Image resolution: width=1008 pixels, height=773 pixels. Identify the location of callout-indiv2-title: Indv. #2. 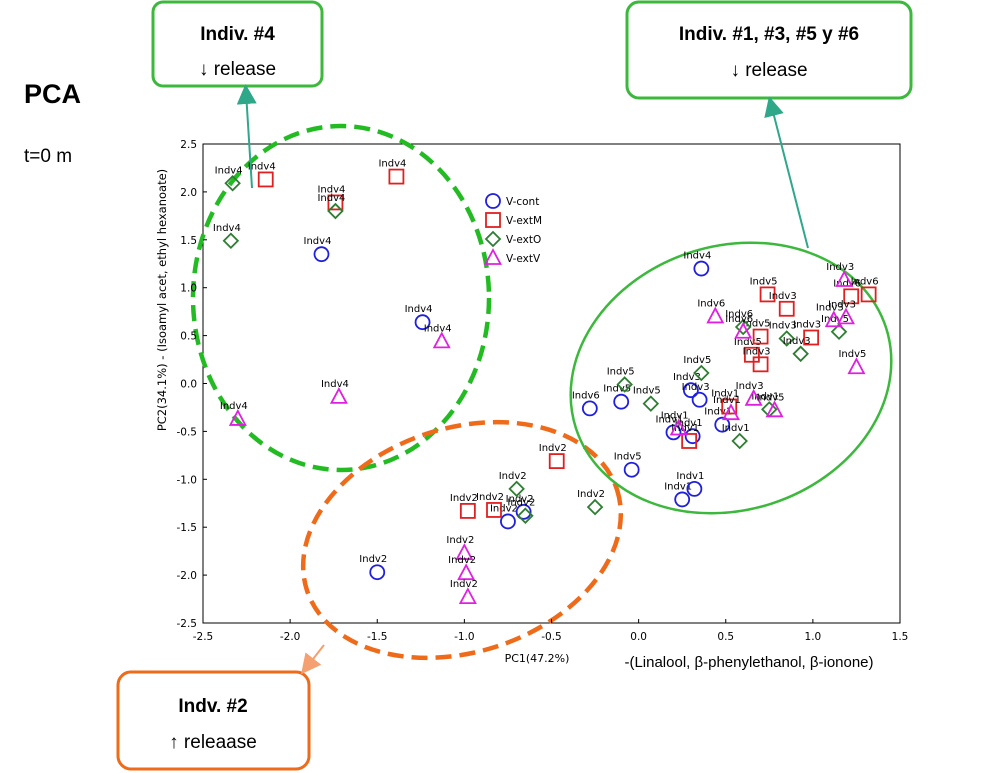
(212, 706).